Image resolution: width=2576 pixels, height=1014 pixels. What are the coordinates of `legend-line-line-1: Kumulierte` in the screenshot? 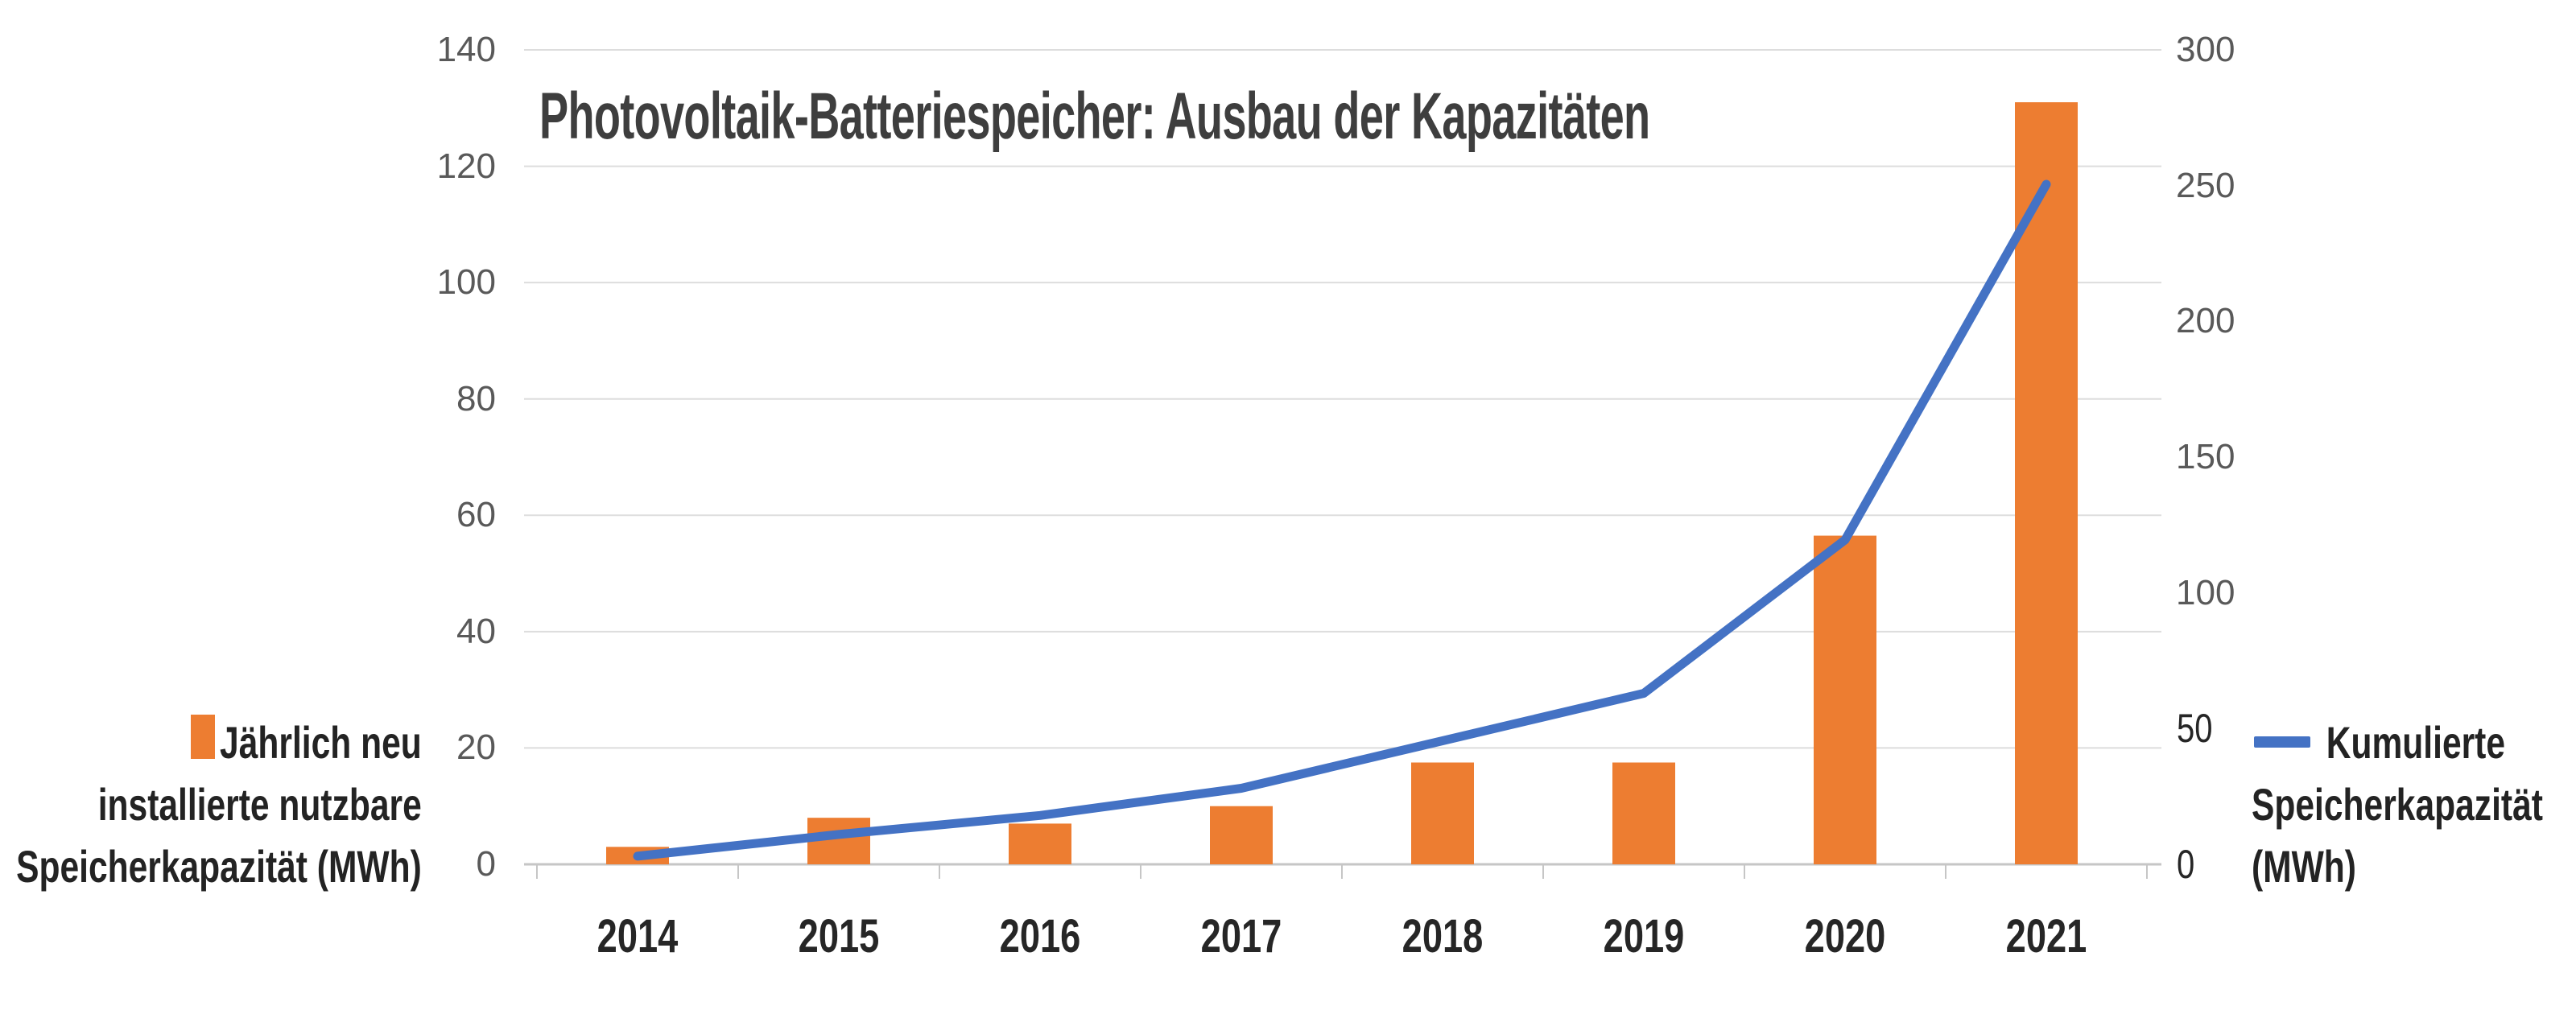 It's located at (2416, 742).